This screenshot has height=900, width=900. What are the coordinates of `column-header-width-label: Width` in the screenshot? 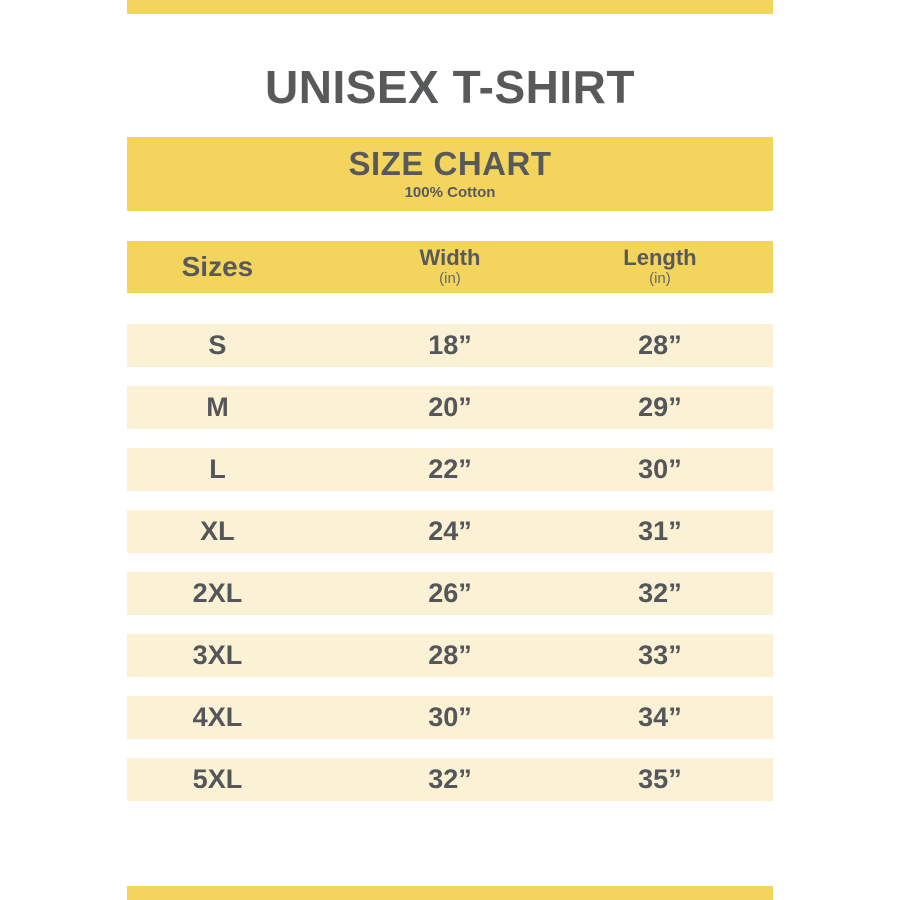 It's located at (450, 257).